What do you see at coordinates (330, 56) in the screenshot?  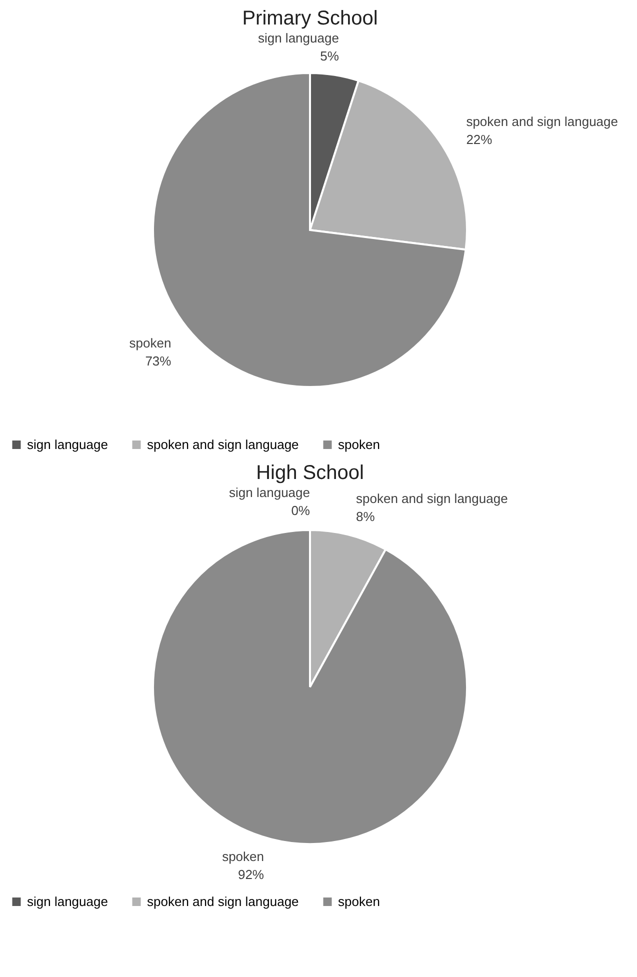 I see `data-label: 5%` at bounding box center [330, 56].